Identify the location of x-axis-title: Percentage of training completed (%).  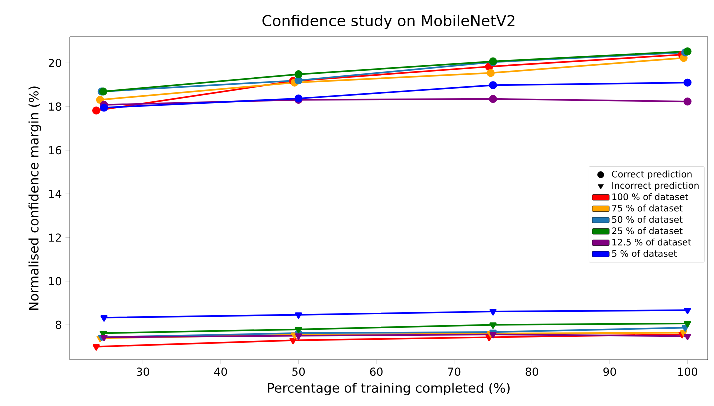
(389, 389).